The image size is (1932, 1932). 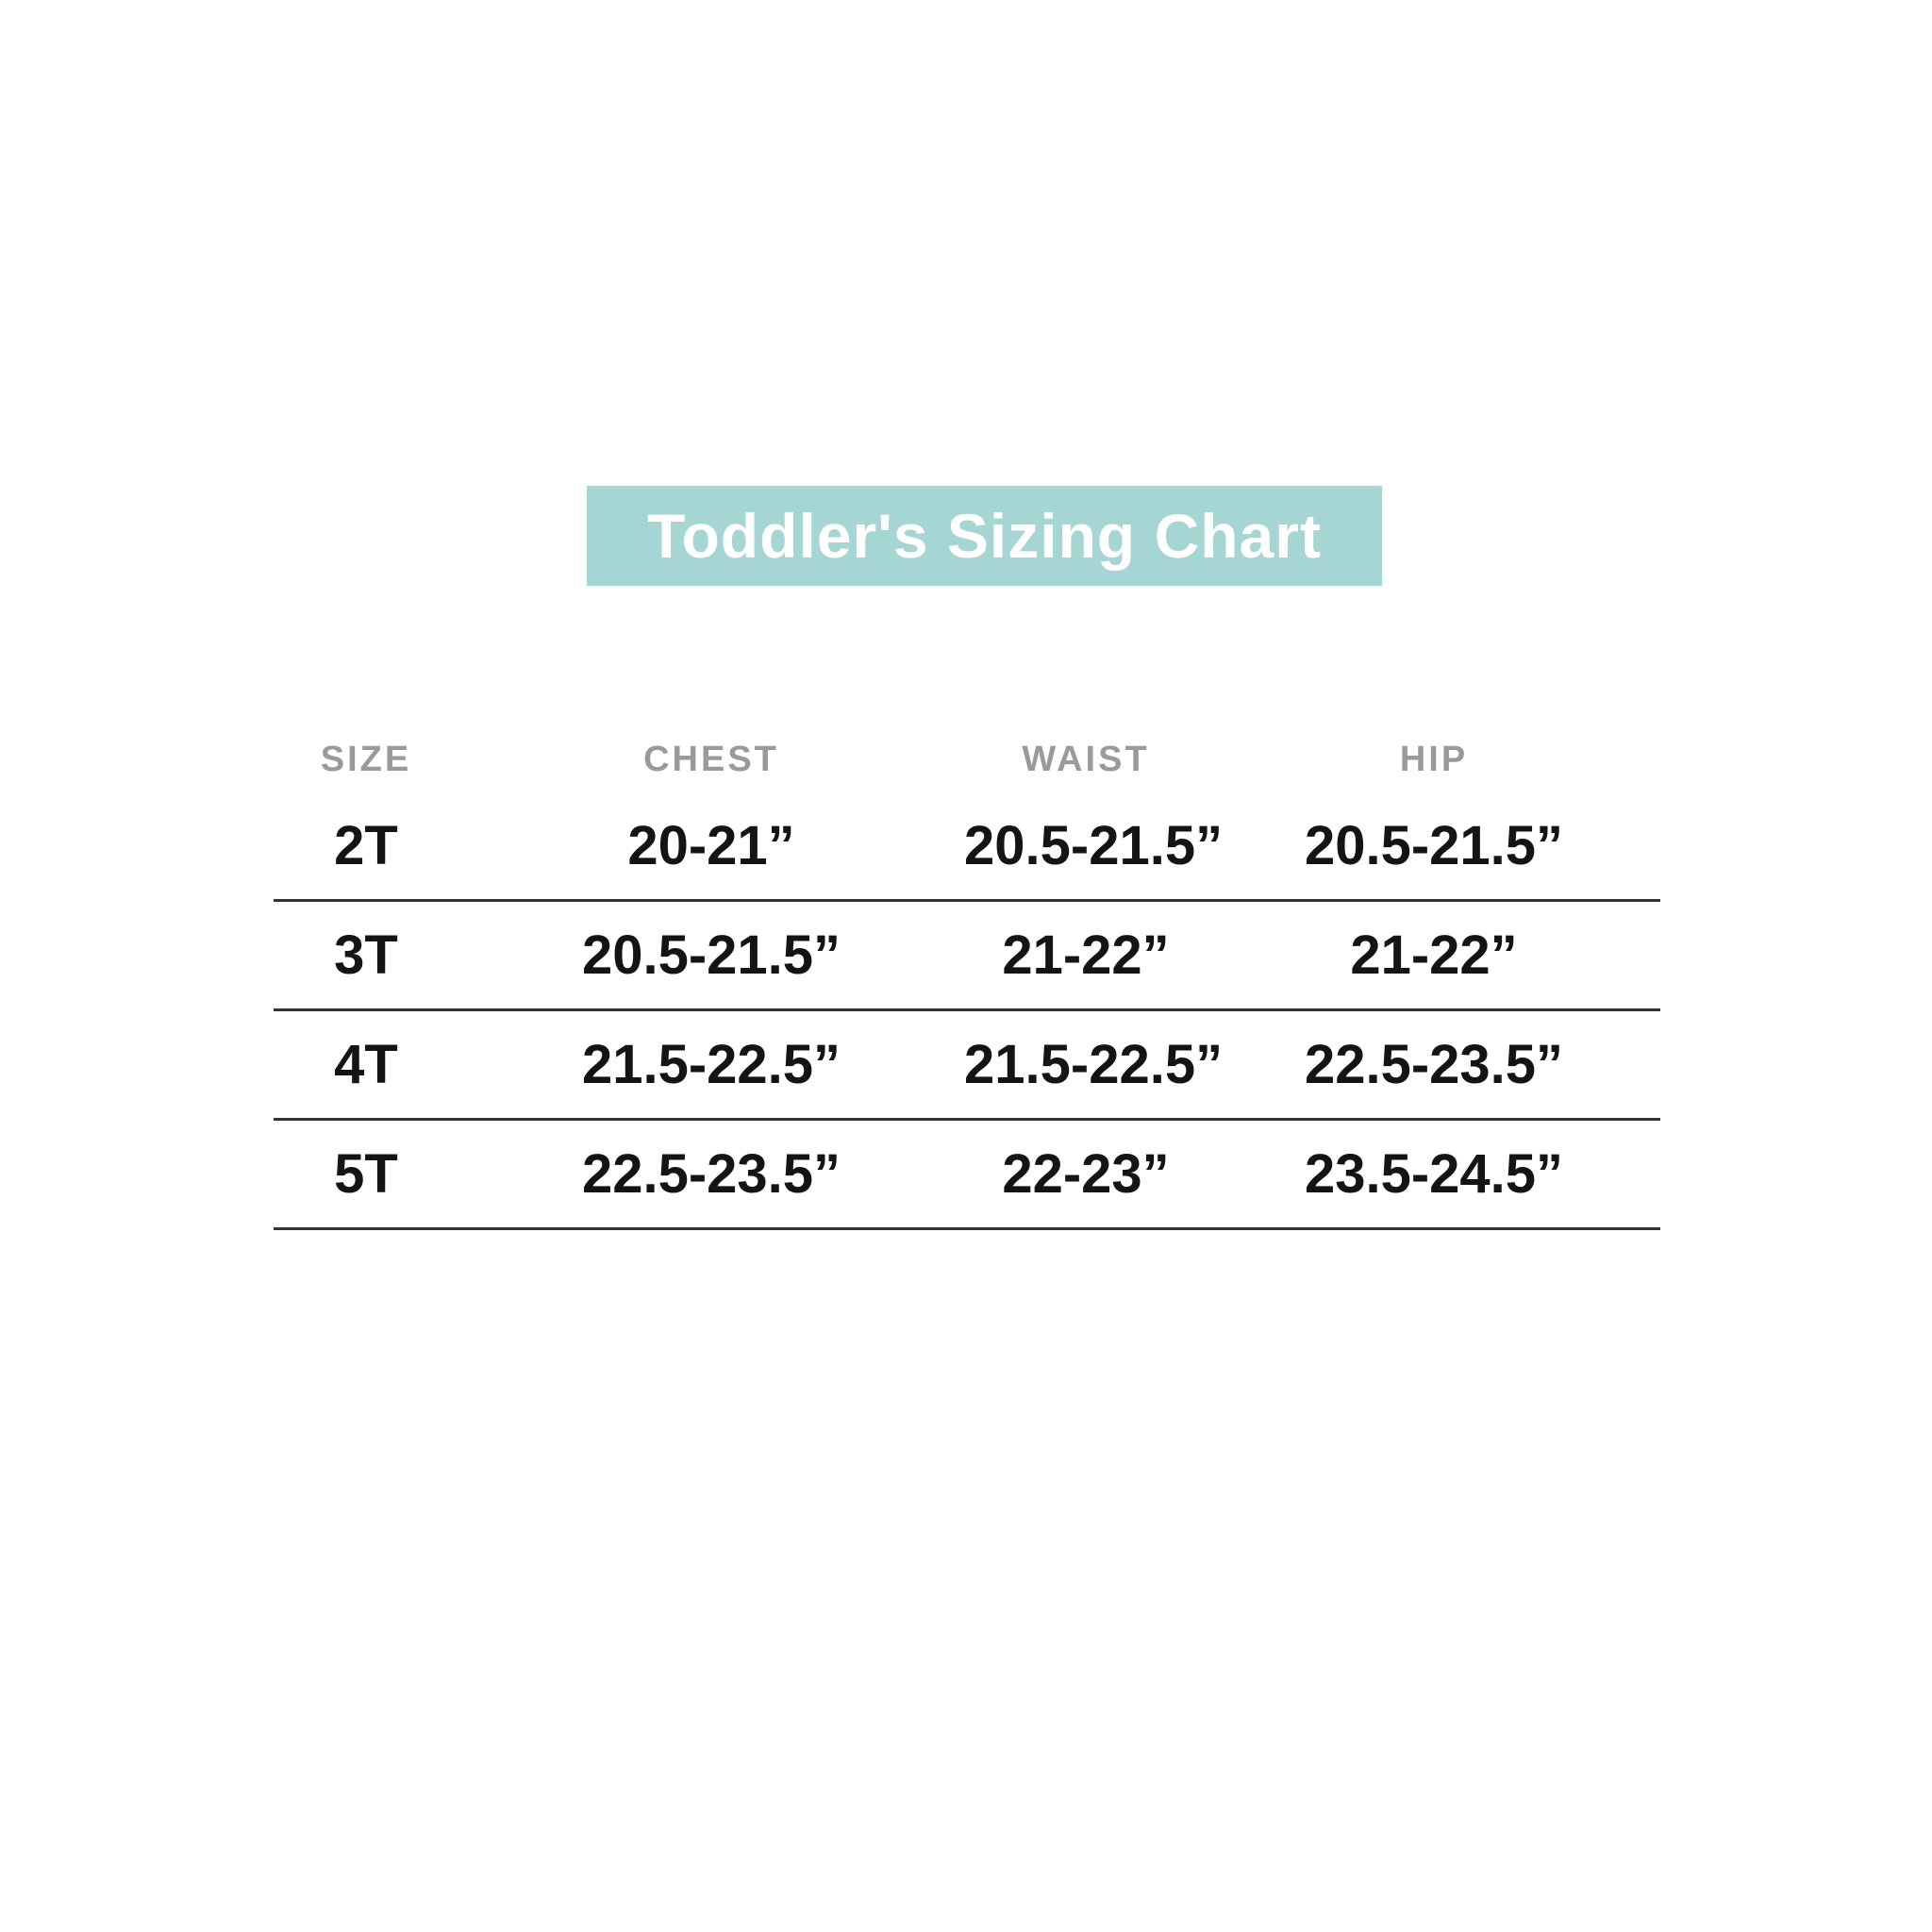 What do you see at coordinates (1086, 1174) in the screenshot?
I see `waist-cell: 22-23”` at bounding box center [1086, 1174].